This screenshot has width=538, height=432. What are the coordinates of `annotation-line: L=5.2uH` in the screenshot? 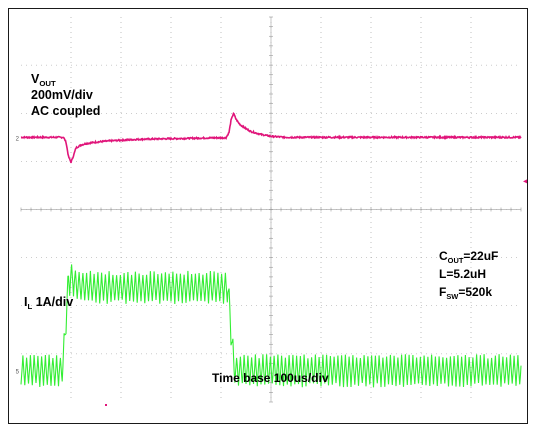 It's located at (462, 274).